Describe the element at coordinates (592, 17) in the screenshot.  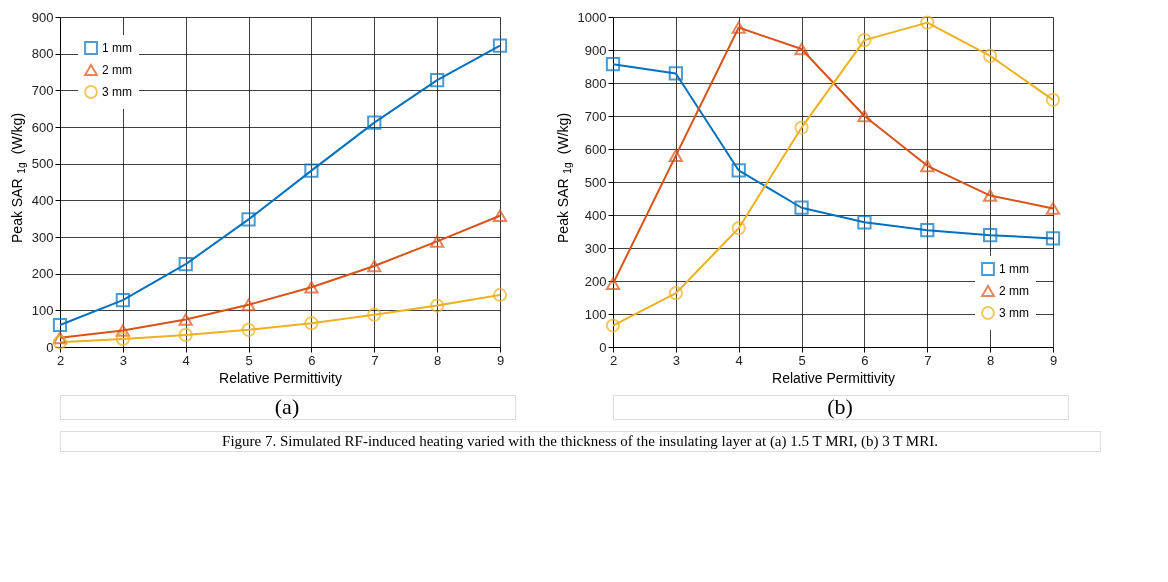
I see `y-tick-label: 1000` at that location.